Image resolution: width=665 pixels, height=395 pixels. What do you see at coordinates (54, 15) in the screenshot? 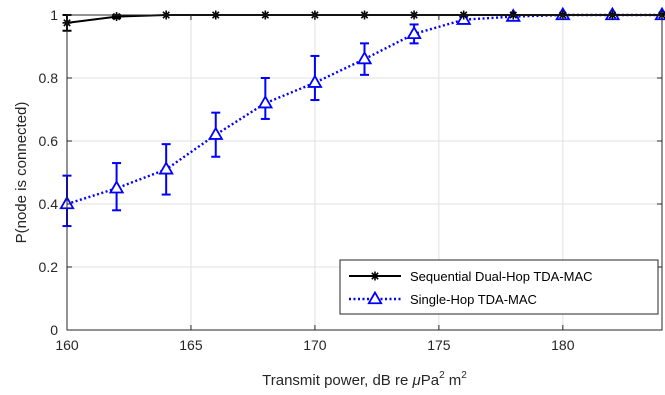
I see `y-tick-label: 1` at bounding box center [54, 15].